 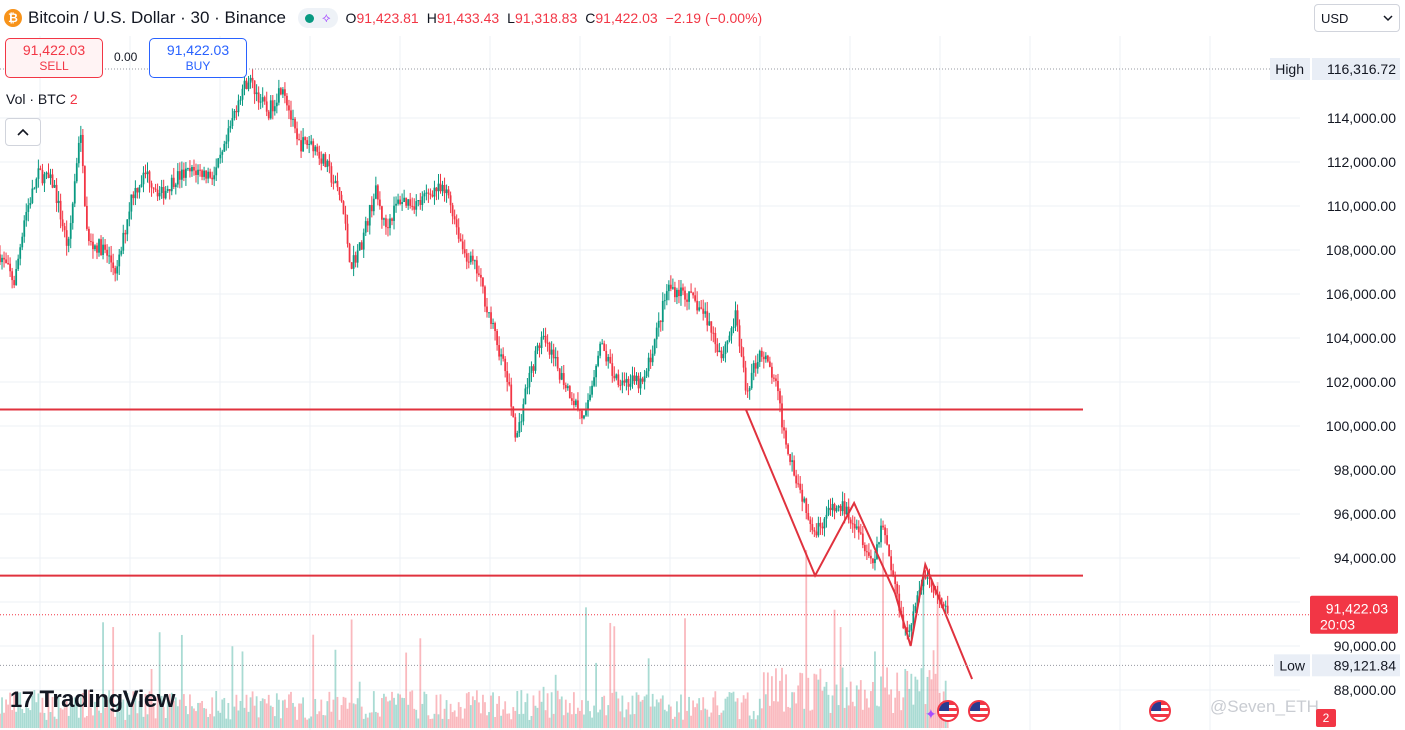 What do you see at coordinates (92, 700) in the screenshot?
I see `tradingview-logo: 17 TradingView` at bounding box center [92, 700].